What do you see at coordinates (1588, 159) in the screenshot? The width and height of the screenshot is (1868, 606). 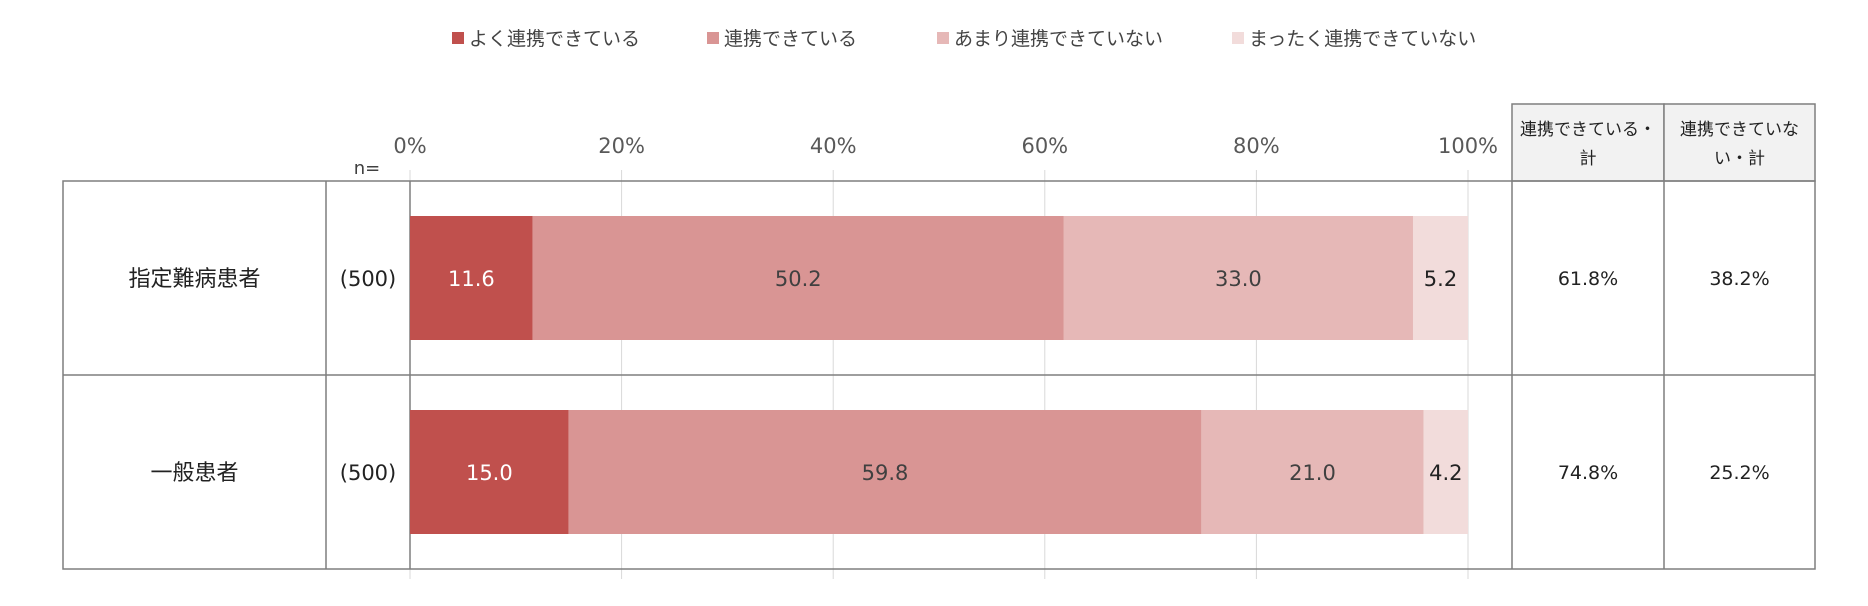 I see `summary-header-label: 計` at bounding box center [1588, 159].